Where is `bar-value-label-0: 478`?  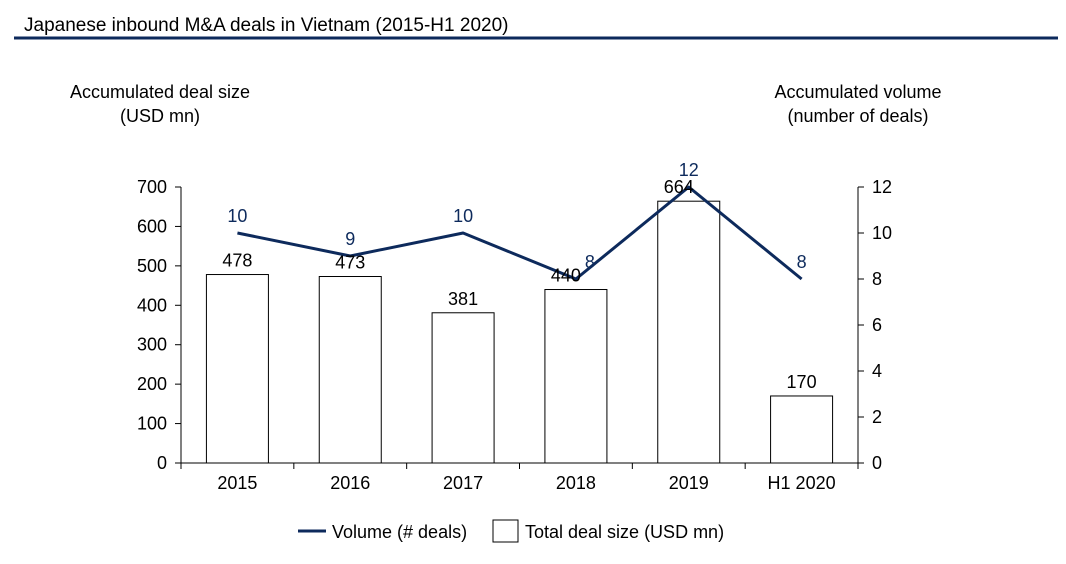
bar-value-label-0: 478 is located at coordinates (237, 261).